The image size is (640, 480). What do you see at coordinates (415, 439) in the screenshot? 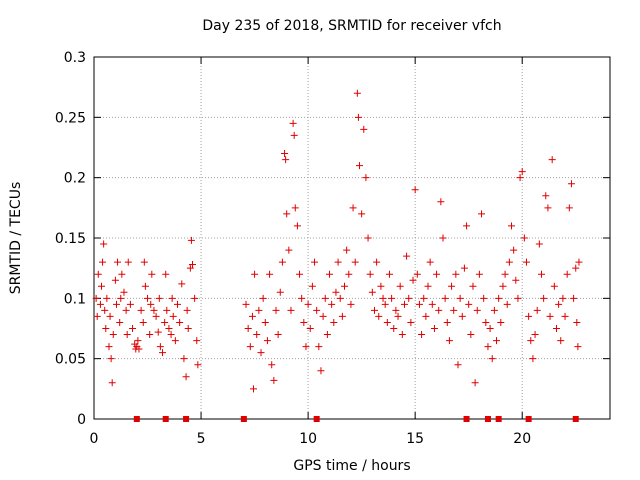
I see `x-tick-label: 15` at bounding box center [415, 439].